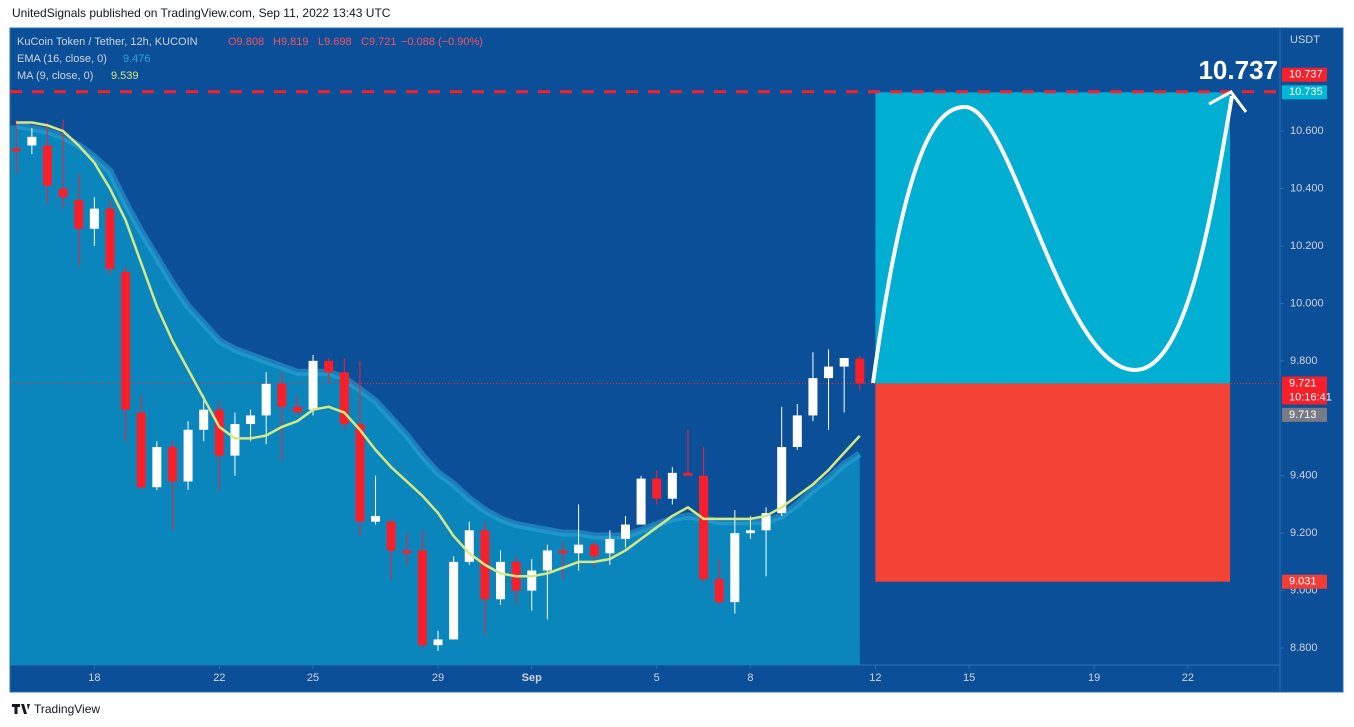 The image size is (1354, 727). I want to click on target-annotation: 10.737, so click(1238, 70).